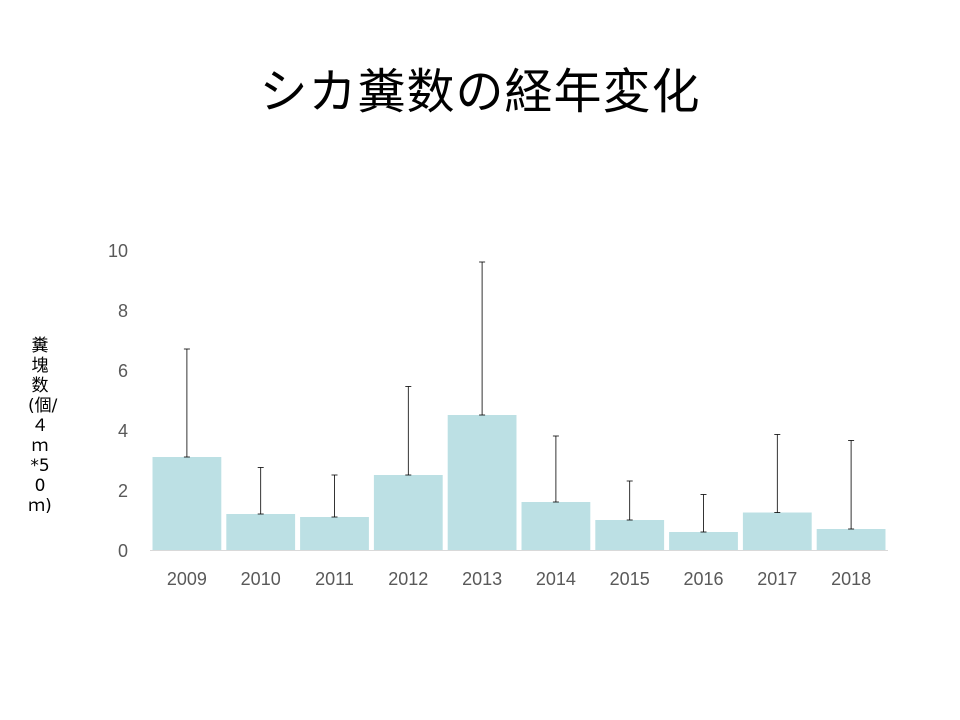  Describe the element at coordinates (482, 579) in the screenshot. I see `x-tick-label: 2013` at that location.